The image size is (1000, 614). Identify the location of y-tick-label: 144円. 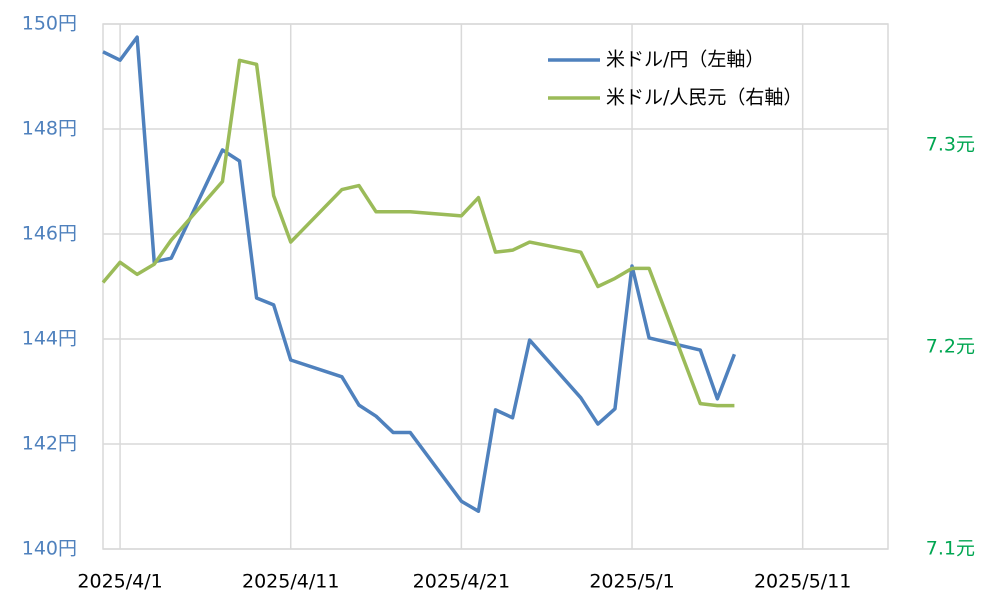
(49, 339).